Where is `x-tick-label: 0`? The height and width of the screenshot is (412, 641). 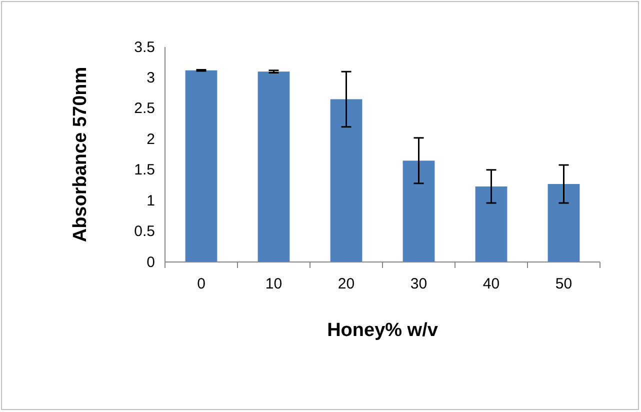 x-tick-label: 0 is located at coordinates (201, 284).